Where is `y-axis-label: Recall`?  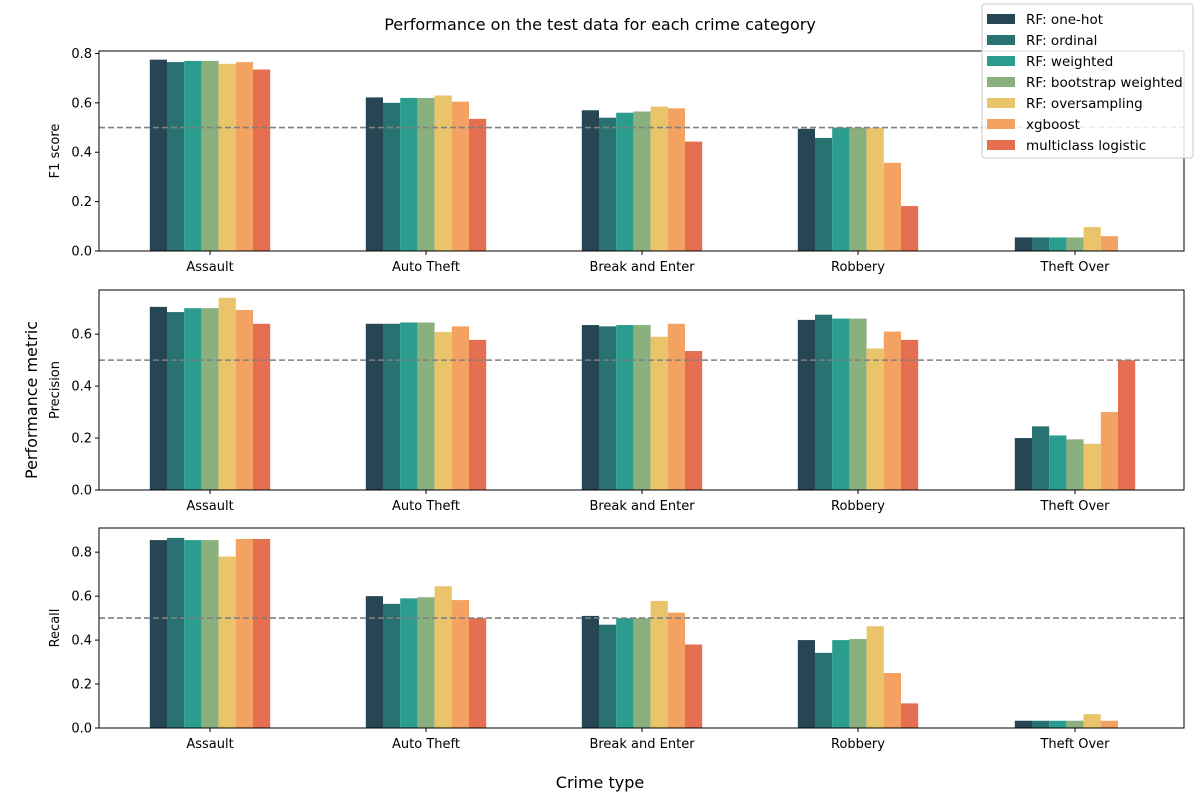 y-axis-label: Recall is located at coordinates (55, 628).